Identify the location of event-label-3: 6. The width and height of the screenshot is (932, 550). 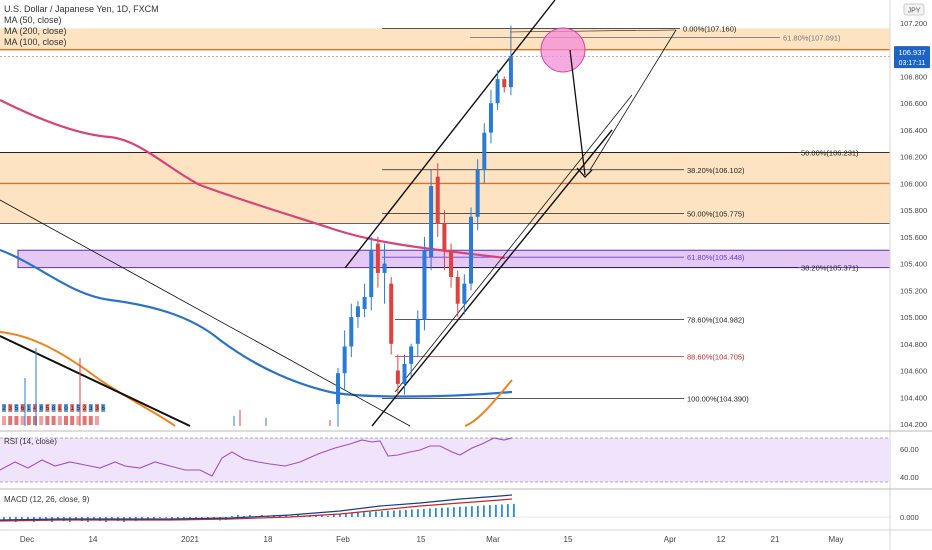
(23, 409).